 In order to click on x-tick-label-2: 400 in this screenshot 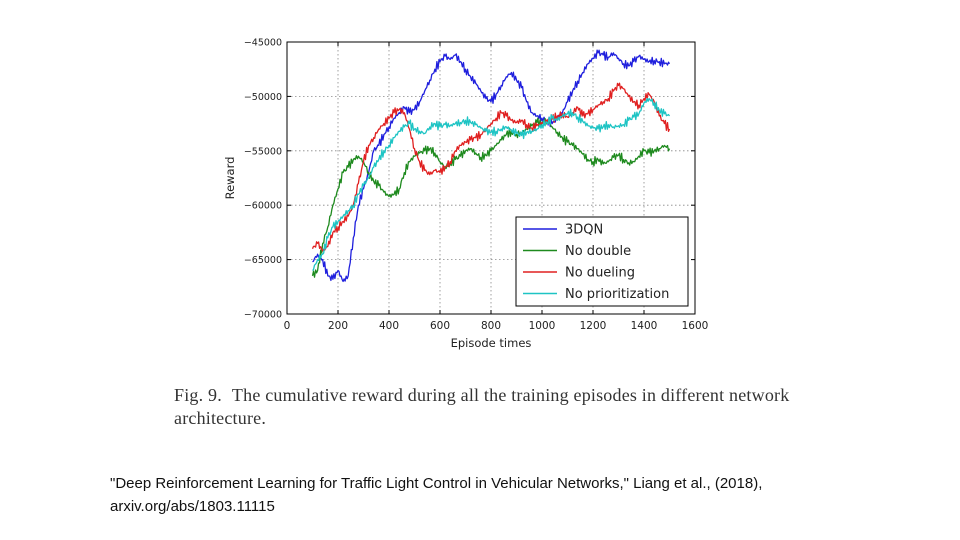, I will do `click(389, 326)`.